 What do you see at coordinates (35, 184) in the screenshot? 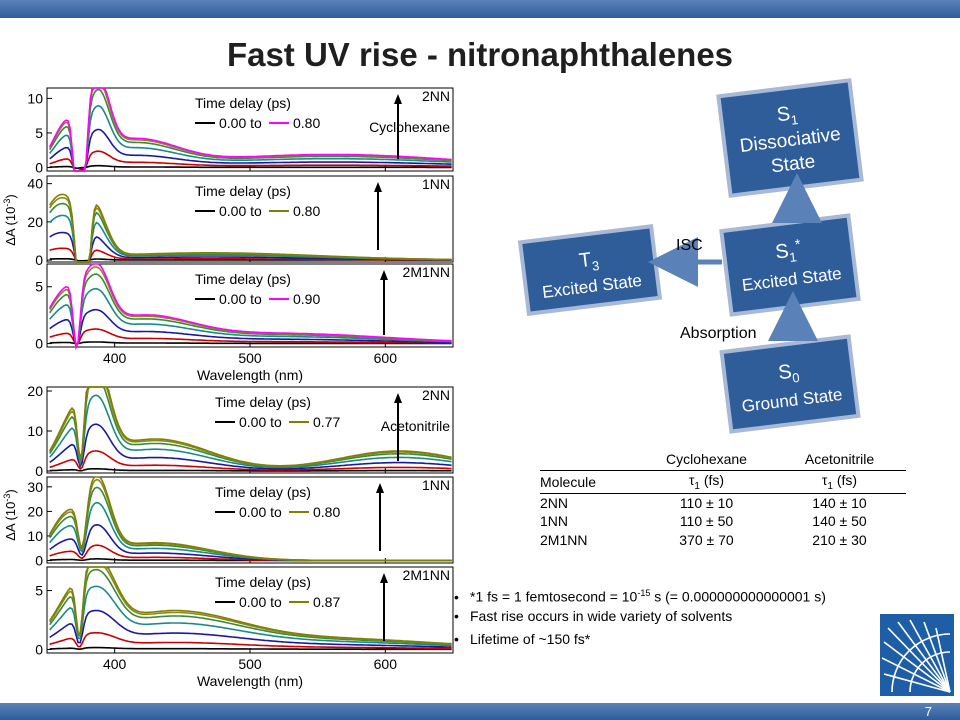
I see `y-tick-label: 40` at bounding box center [35, 184].